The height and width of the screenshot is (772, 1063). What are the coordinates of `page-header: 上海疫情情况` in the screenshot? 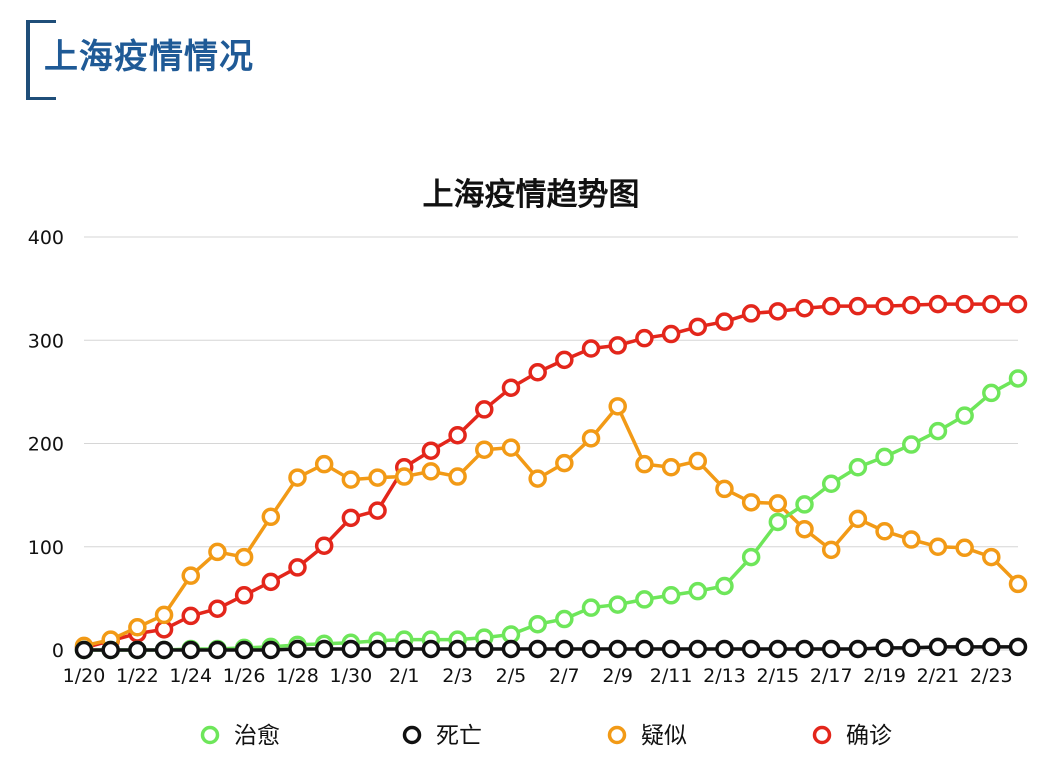 It's located at (531, 55).